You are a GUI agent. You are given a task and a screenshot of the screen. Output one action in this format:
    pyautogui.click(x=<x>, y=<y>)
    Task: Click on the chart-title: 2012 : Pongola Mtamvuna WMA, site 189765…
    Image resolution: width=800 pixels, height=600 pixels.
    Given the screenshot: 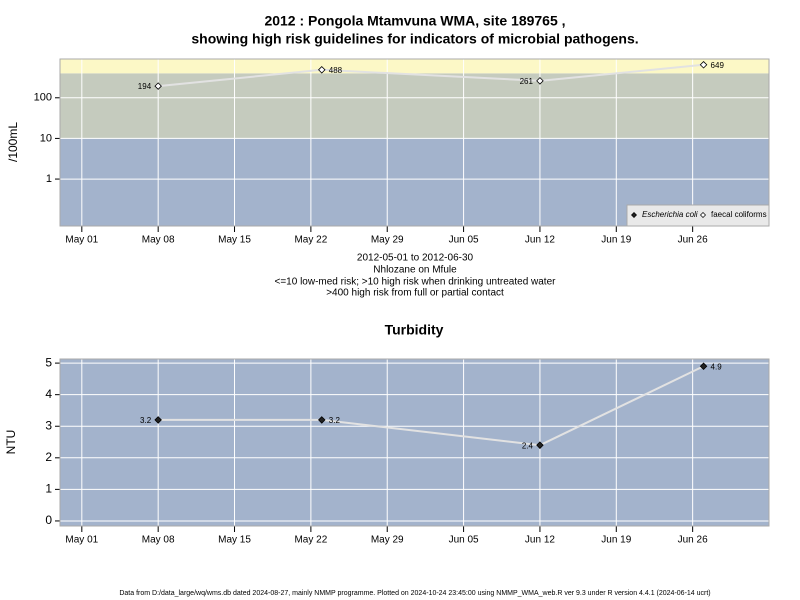 What is the action you would take?
    pyautogui.click(x=414, y=21)
    